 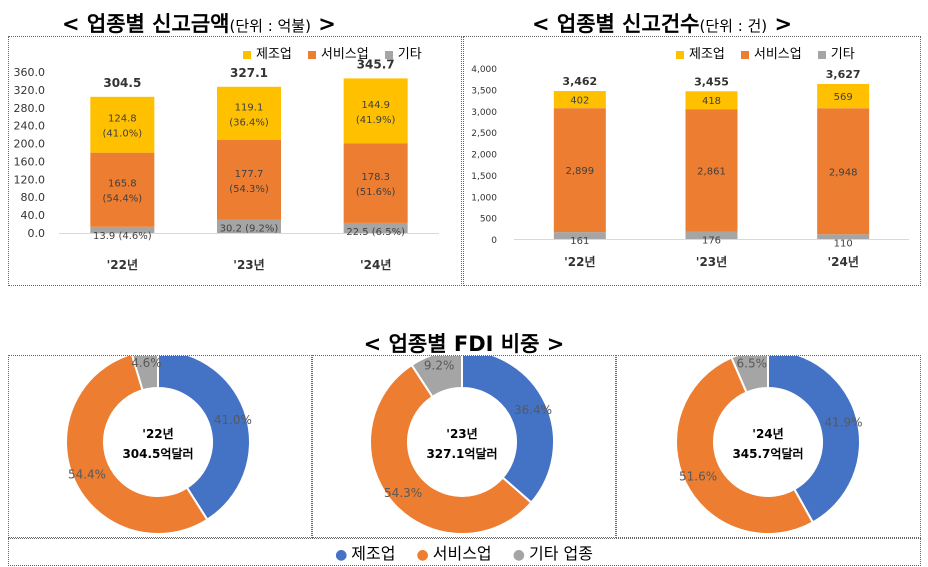 What do you see at coordinates (146, 363) in the screenshot?
I see `donut-percent-label: 4.6%` at bounding box center [146, 363].